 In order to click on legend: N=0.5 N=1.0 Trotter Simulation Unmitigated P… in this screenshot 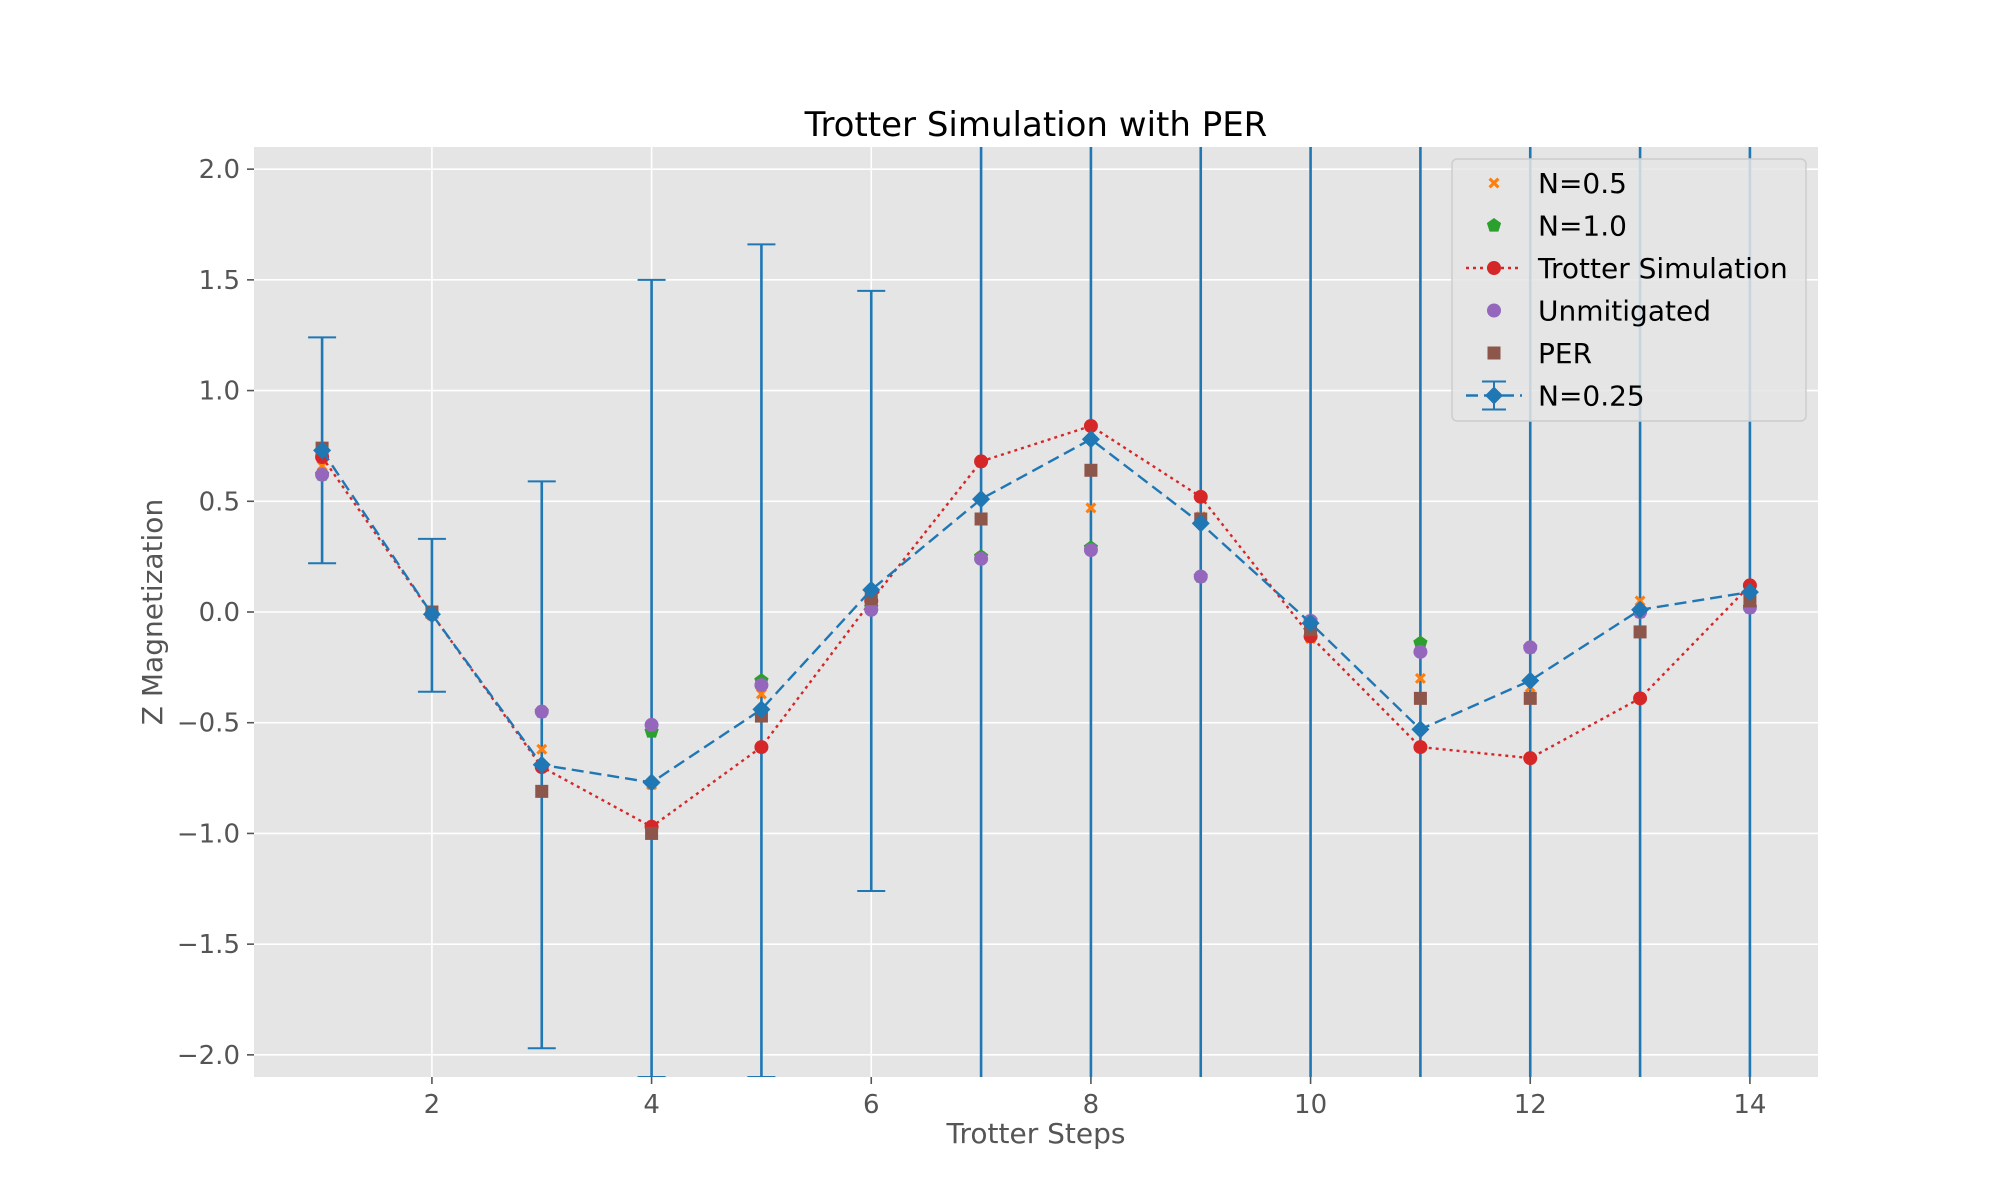, I will do `click(1629, 290)`.